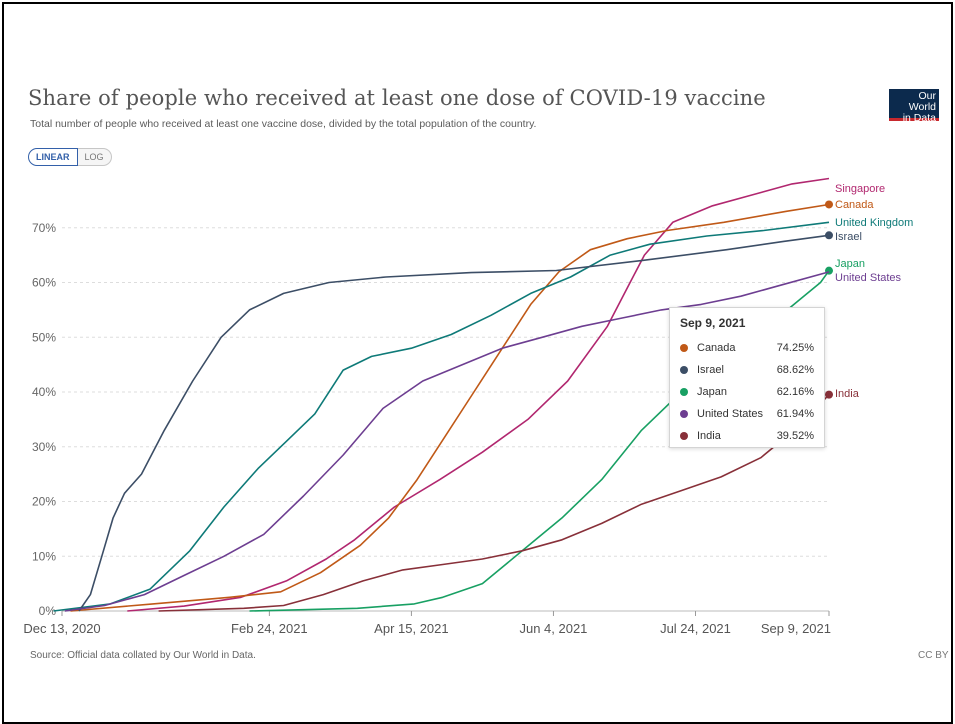 This screenshot has height=724, width=955. What do you see at coordinates (44, 283) in the screenshot?
I see `y-tick-label: 60%` at bounding box center [44, 283].